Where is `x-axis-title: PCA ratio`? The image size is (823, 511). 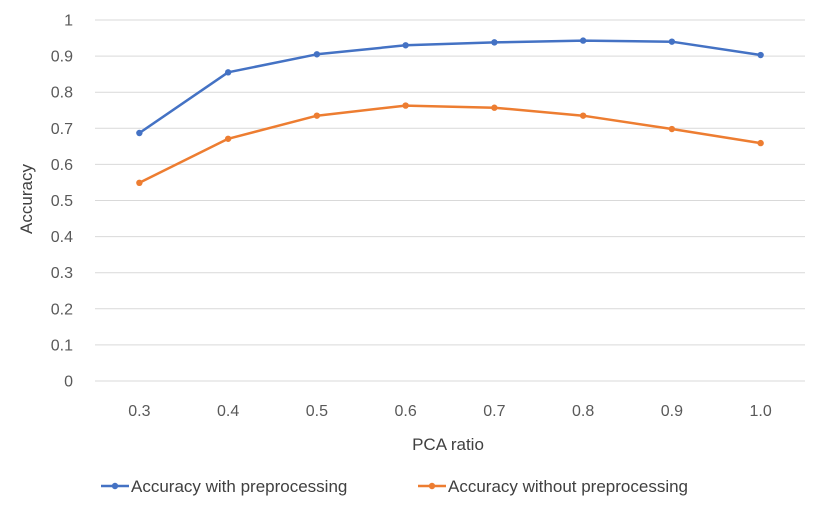
x-axis-title: PCA ratio is located at coordinates (448, 444).